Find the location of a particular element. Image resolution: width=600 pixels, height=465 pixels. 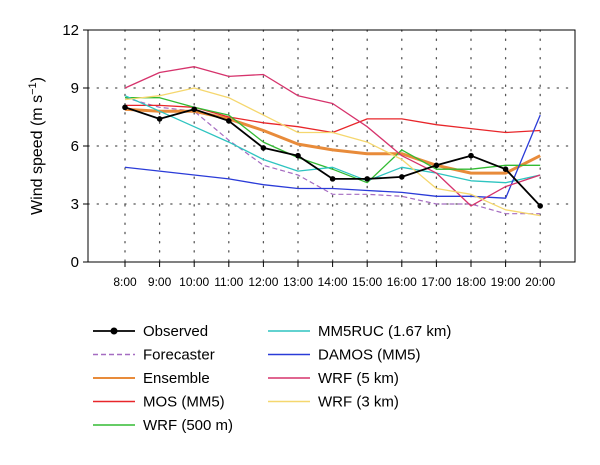

y-tick-label: 9 is located at coordinates (75, 88).